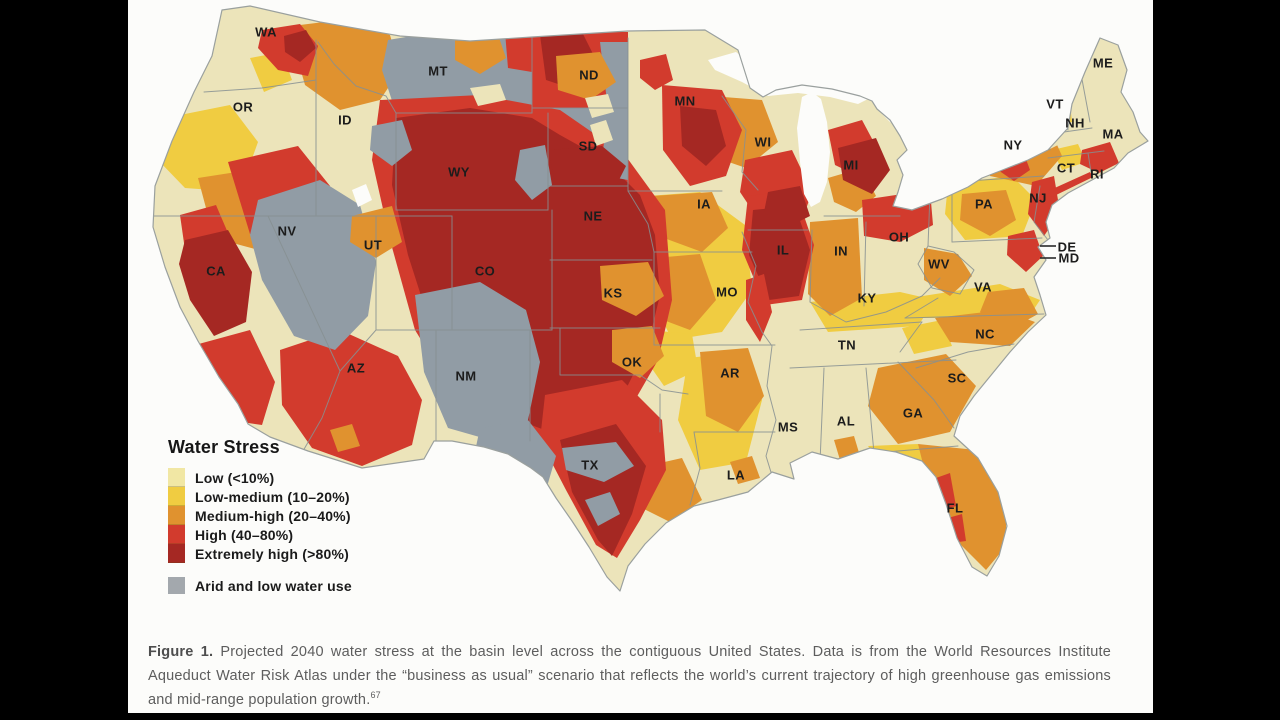 This screenshot has width=1280, height=720. I want to click on legend-item-label: Low-medium (10–20%), so click(272, 496).